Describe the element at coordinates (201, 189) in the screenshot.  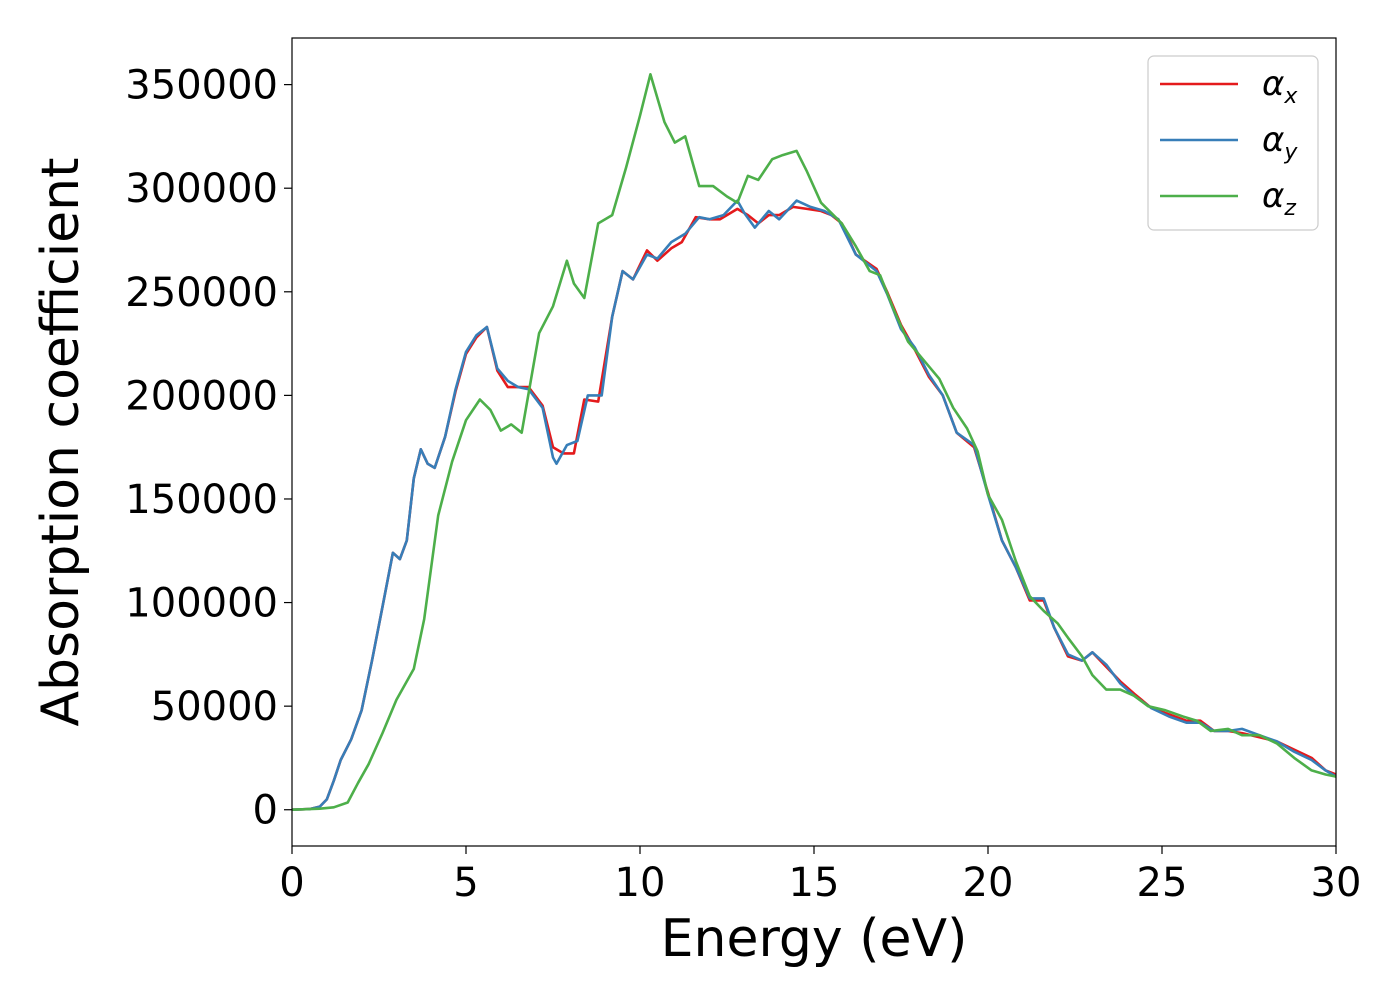
I see `y-tick-label: 300000` at that location.